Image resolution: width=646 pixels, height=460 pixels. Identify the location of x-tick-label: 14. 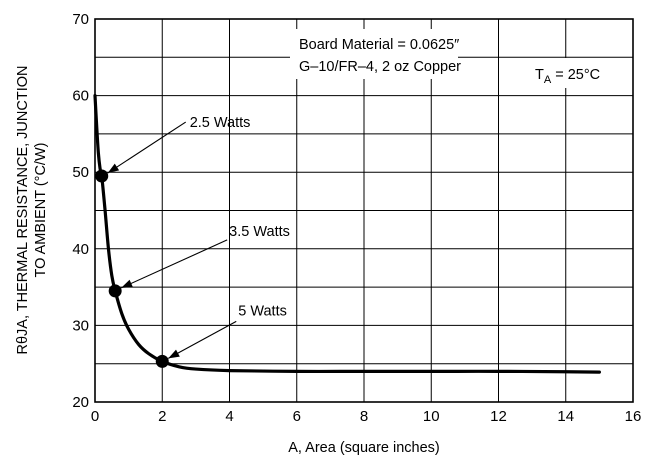
(565, 416).